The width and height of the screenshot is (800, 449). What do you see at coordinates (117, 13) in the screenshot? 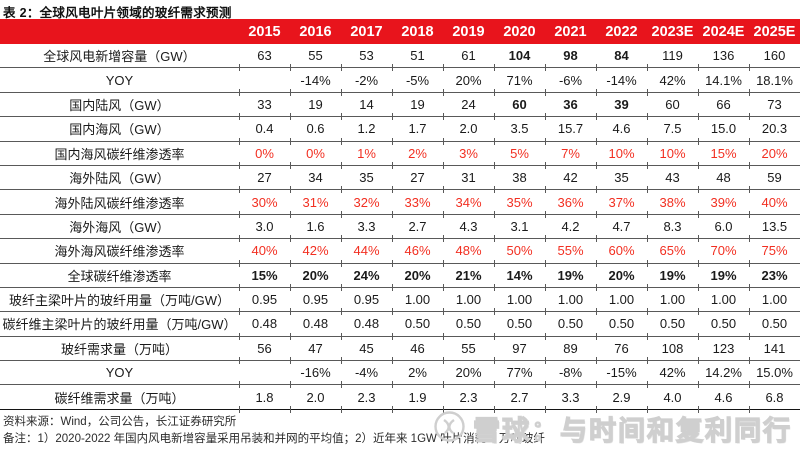
I see `table-title: 表 2：全球风电叶片领域的玻纤需求预测` at bounding box center [117, 13].